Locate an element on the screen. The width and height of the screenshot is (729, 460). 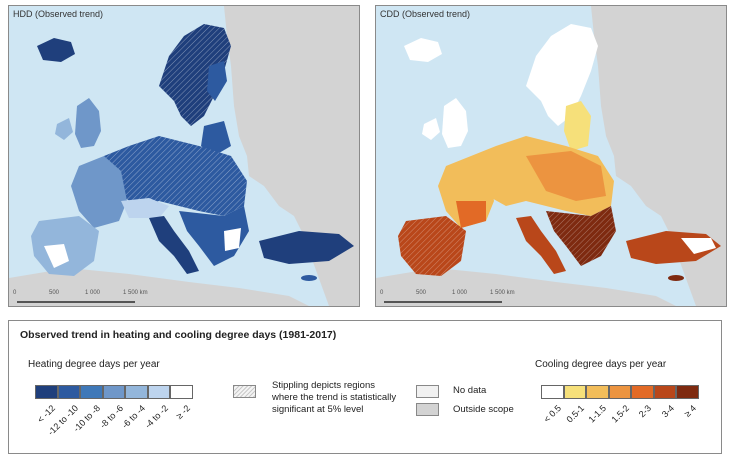
cdd-class-label-6: ≥ 4 is located at coordinates (690, 411).